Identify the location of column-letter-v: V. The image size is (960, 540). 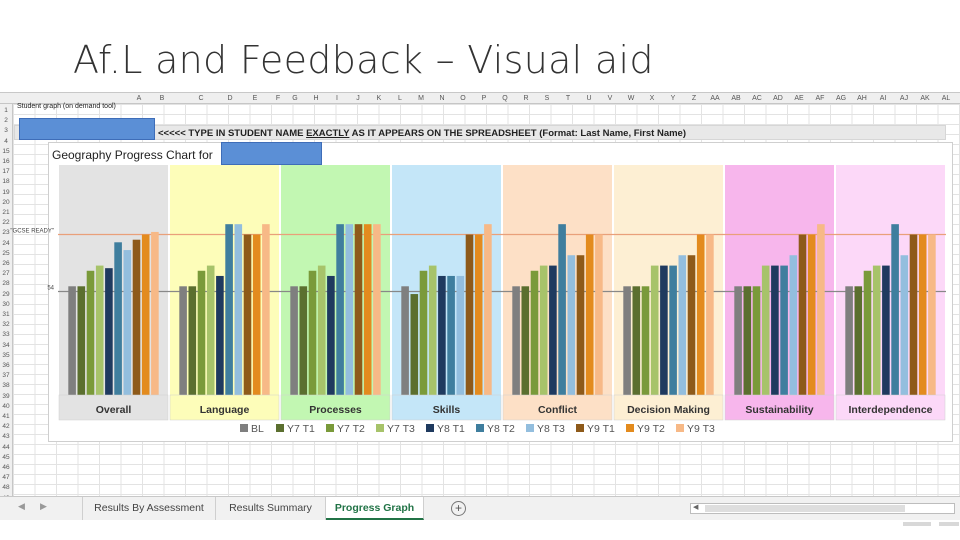
(610, 98).